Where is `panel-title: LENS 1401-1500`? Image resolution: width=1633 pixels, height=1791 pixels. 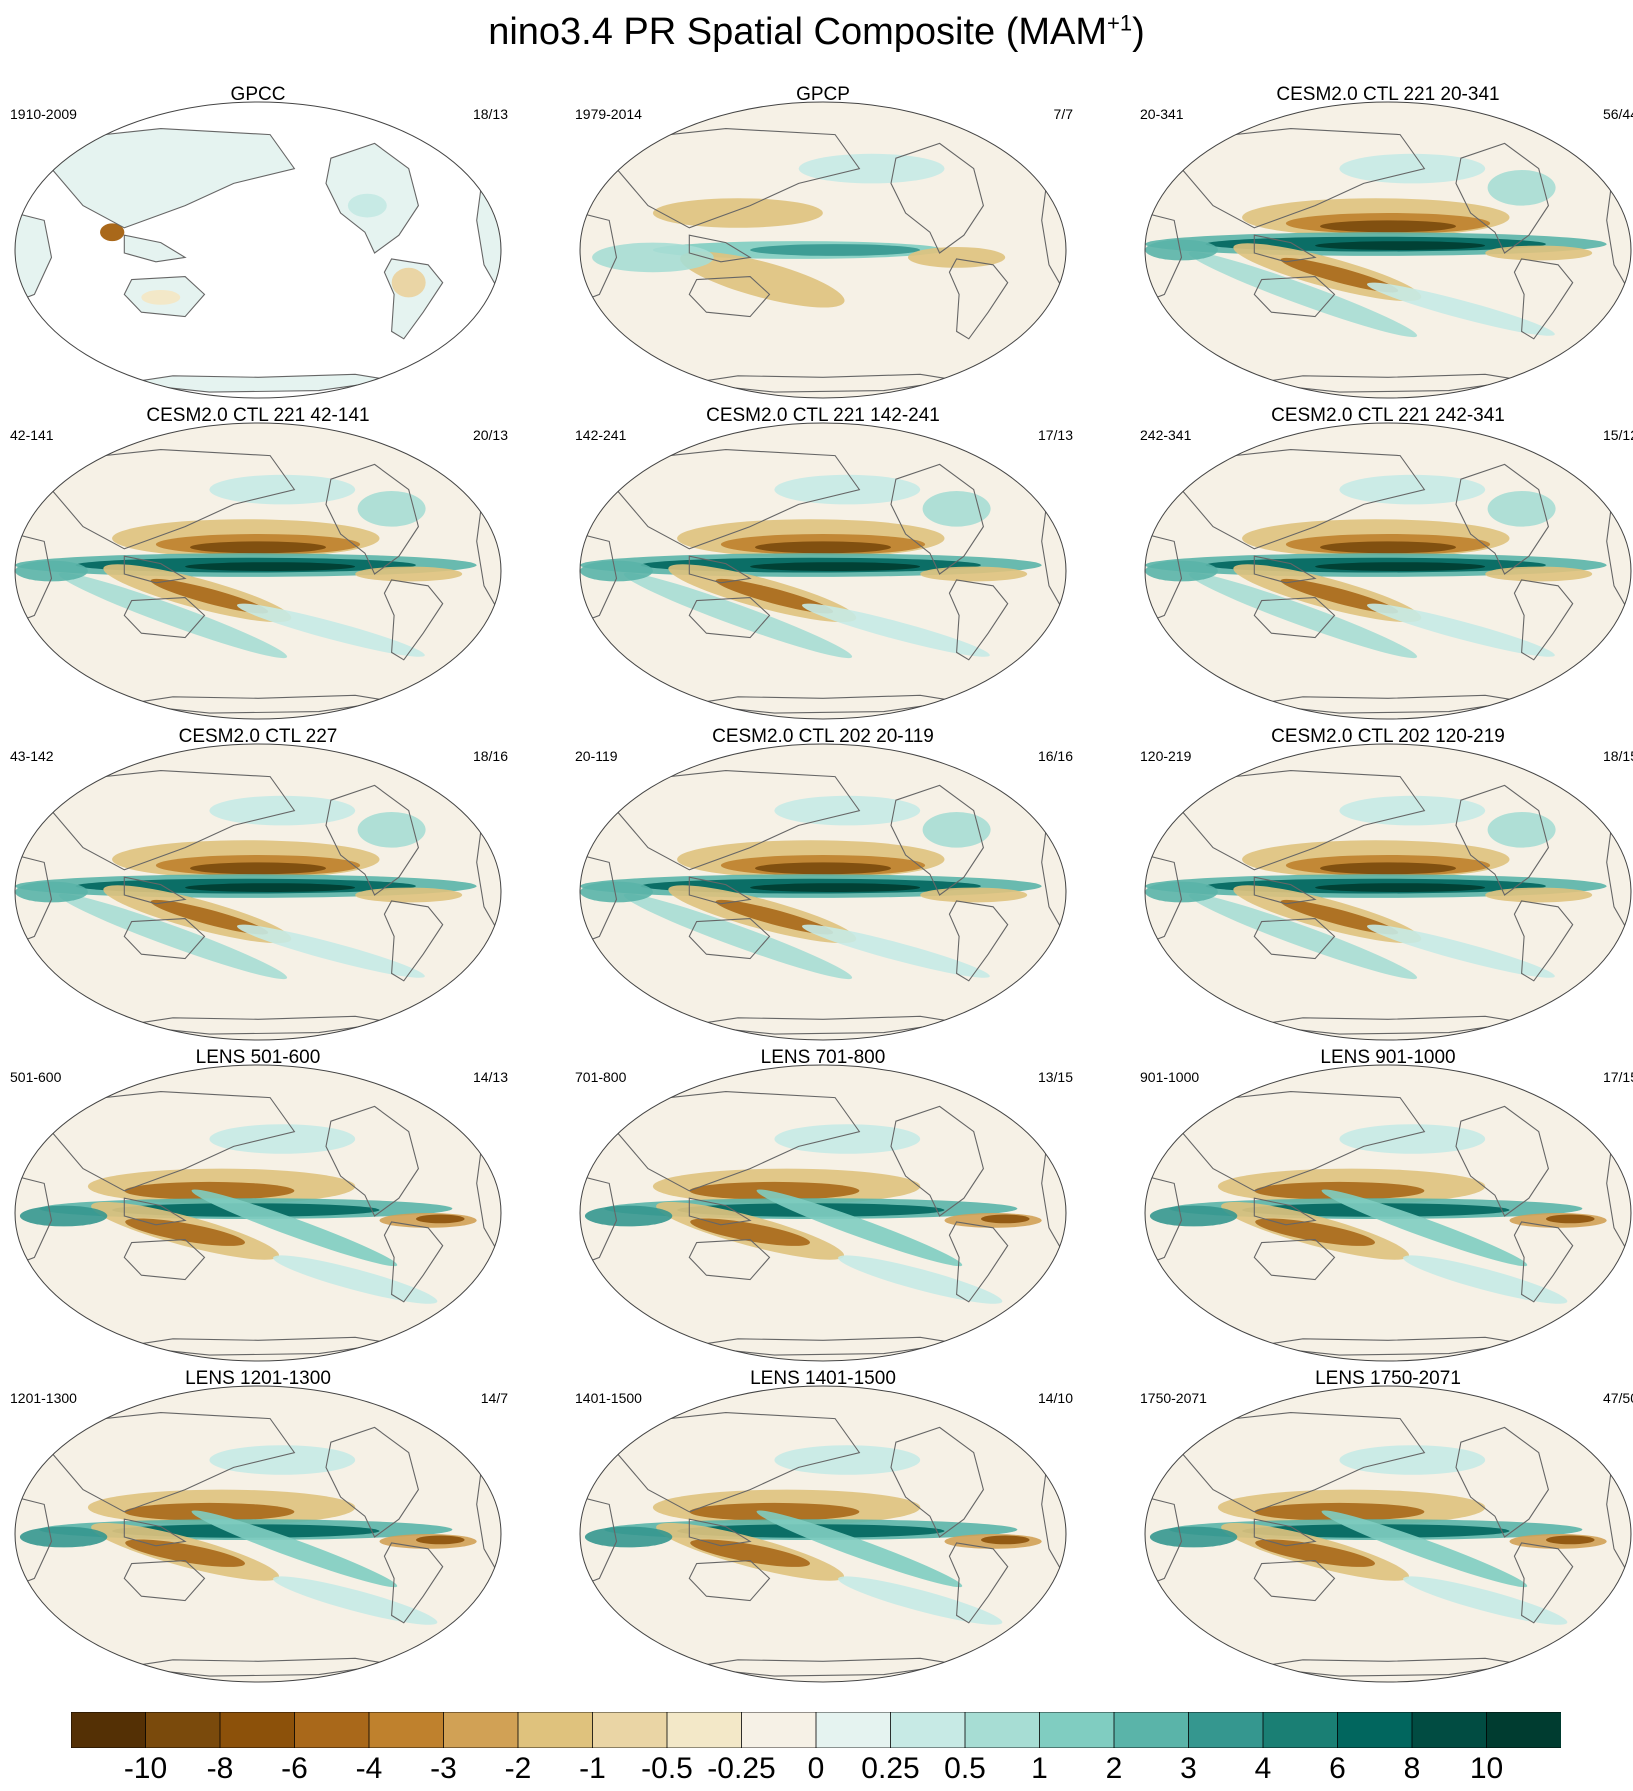
panel-title: LENS 1401-1500 is located at coordinates (823, 1378).